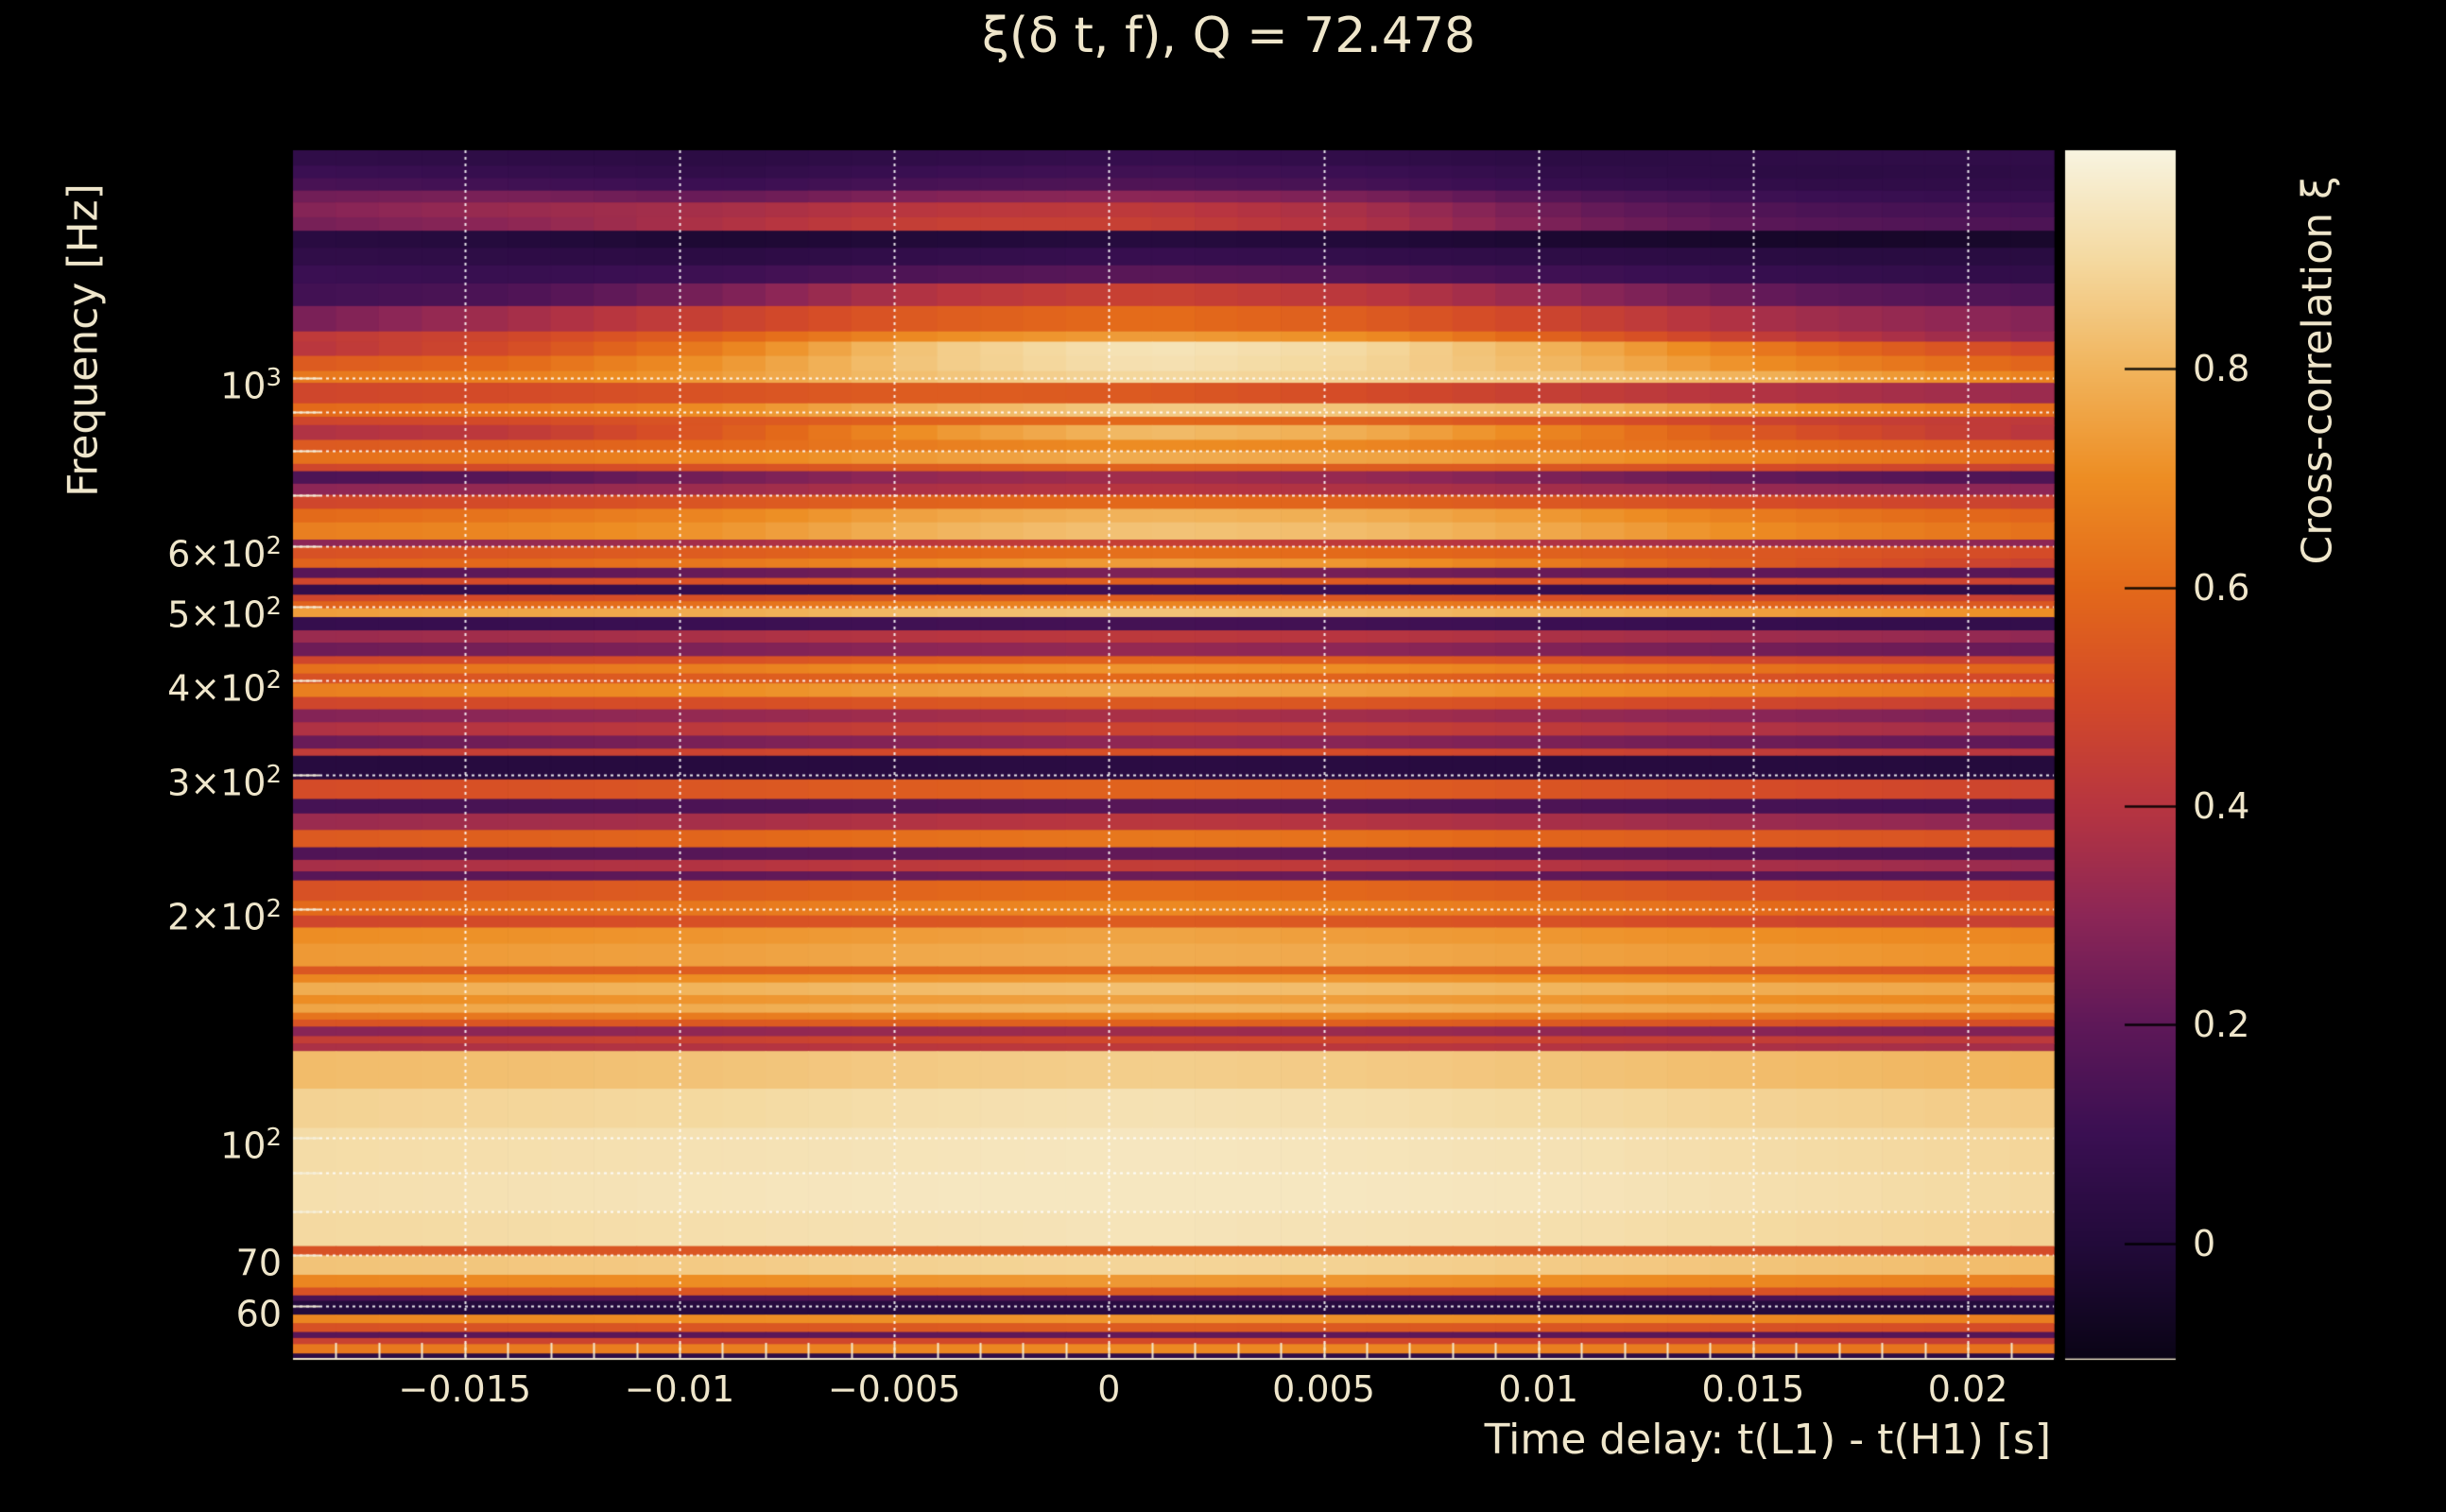 The width and height of the screenshot is (2446, 1512). I want to click on y-tick-text: 70, so click(258, 1264).